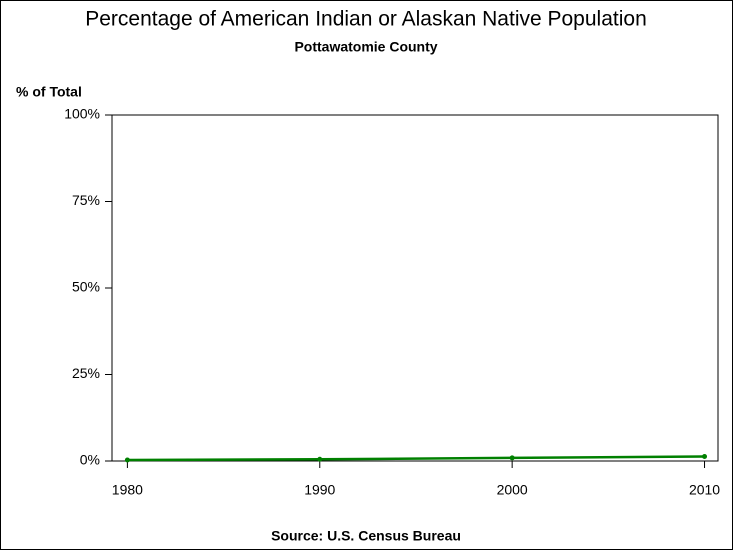  I want to click on data-line, so click(416, 458).